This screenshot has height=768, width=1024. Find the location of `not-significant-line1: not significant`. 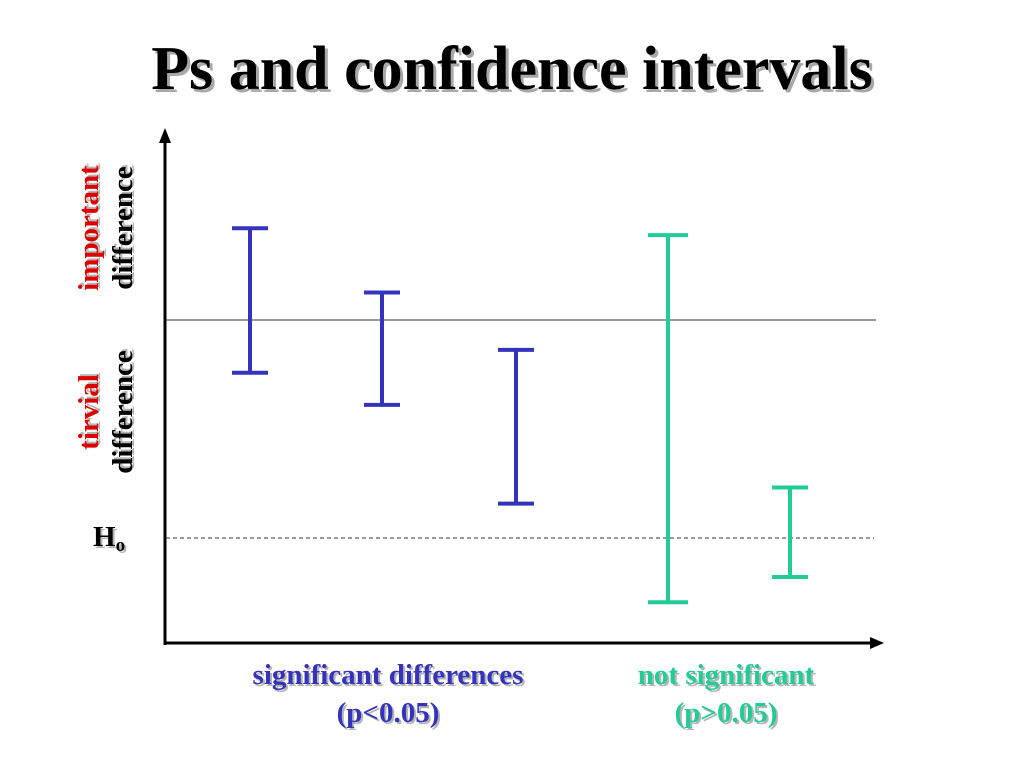

not-significant-line1: not significant is located at coordinates (726, 675).